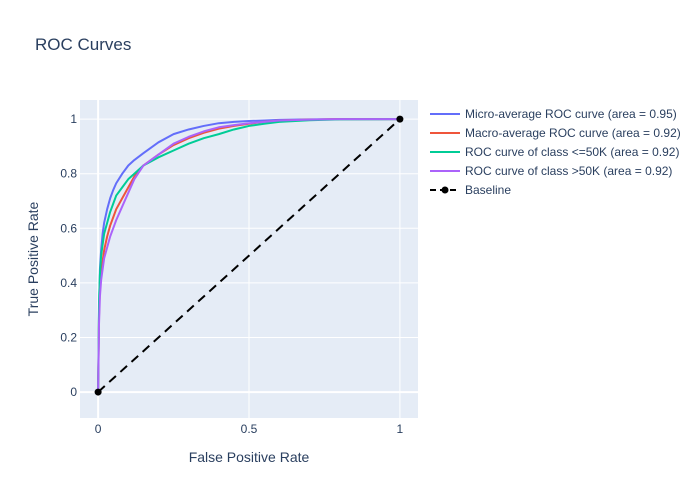 This screenshot has width=700, height=500. I want to click on y-tick-label: 0.8, so click(68, 174).